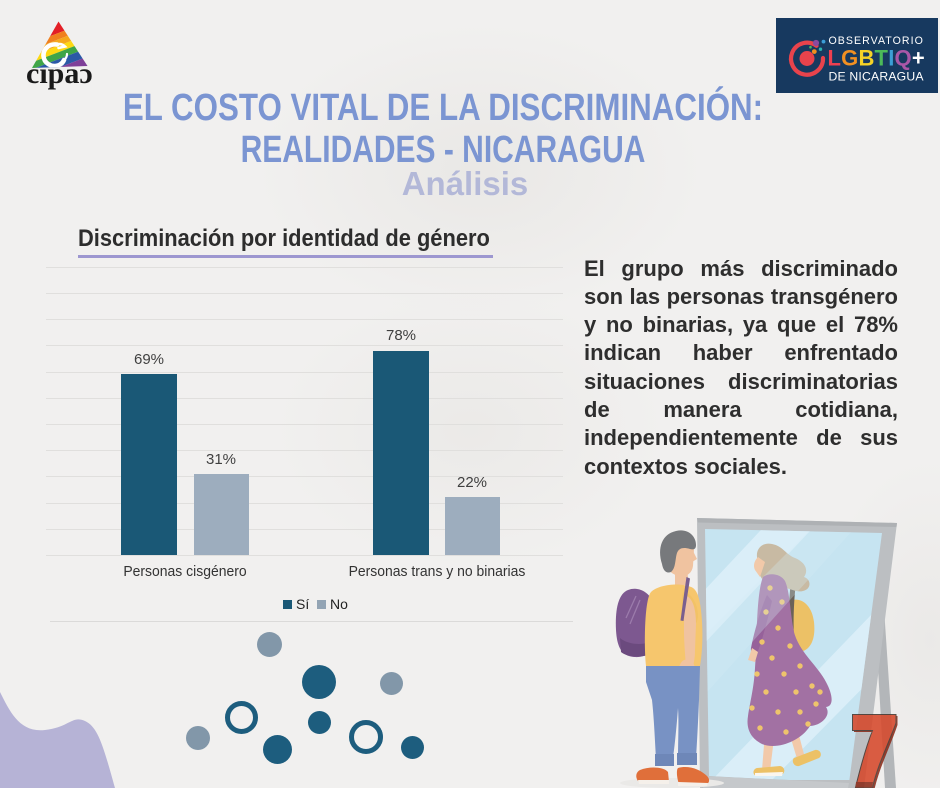 This screenshot has height=788, width=940. What do you see at coordinates (876, 58) in the screenshot?
I see `svg-text: LGBTIQ+` at bounding box center [876, 58].